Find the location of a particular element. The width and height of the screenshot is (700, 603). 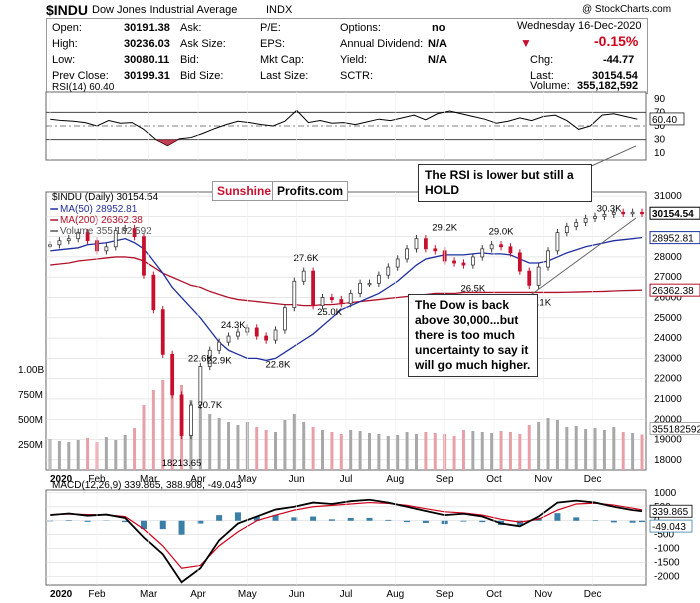

rsi-tick-label: 50 is located at coordinates (660, 126).